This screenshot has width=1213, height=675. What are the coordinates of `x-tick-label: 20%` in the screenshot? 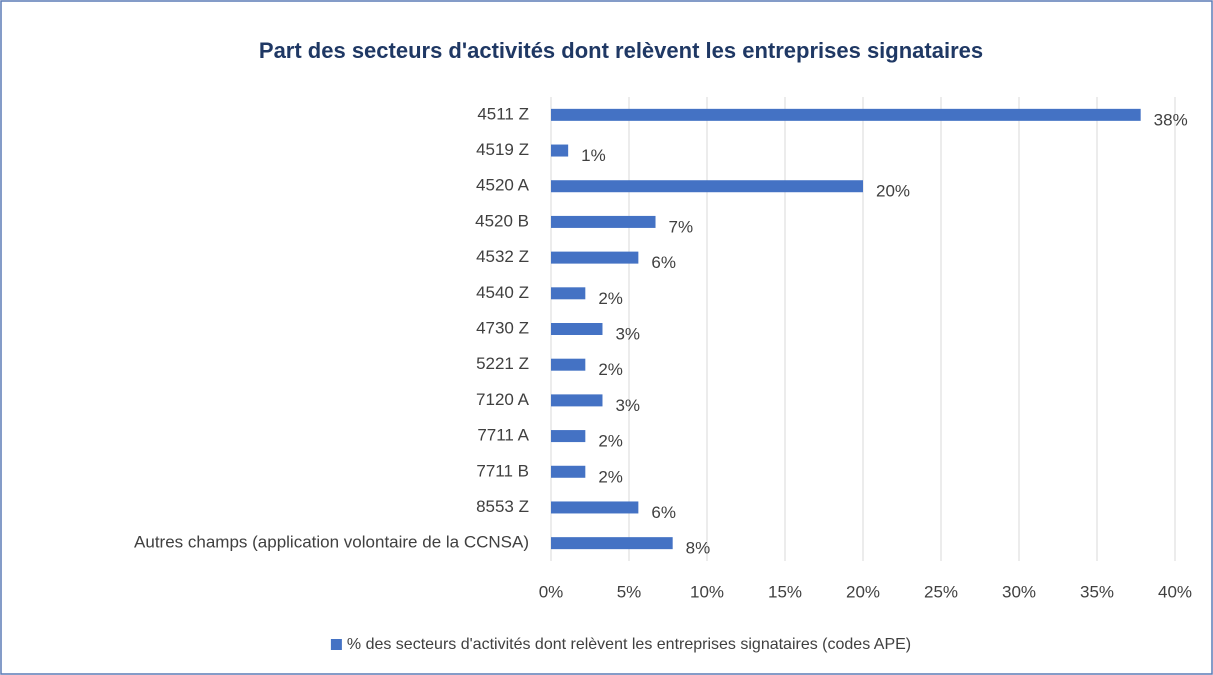 It's located at (863, 591).